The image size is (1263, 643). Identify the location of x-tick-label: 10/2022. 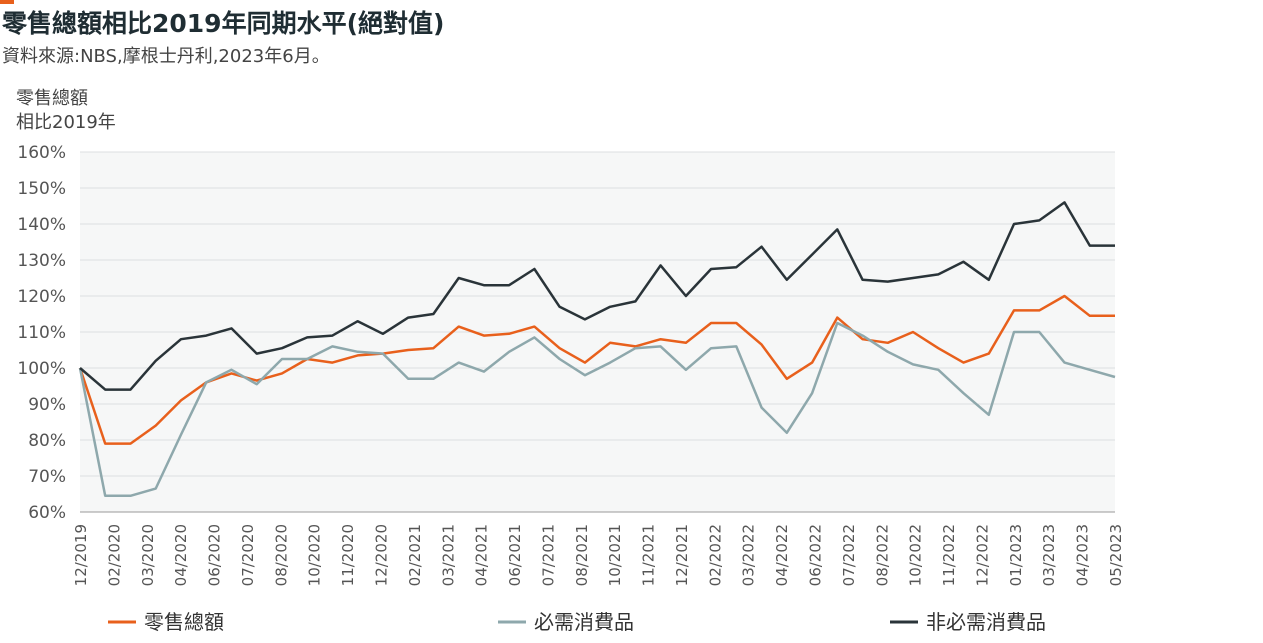
(916, 555).